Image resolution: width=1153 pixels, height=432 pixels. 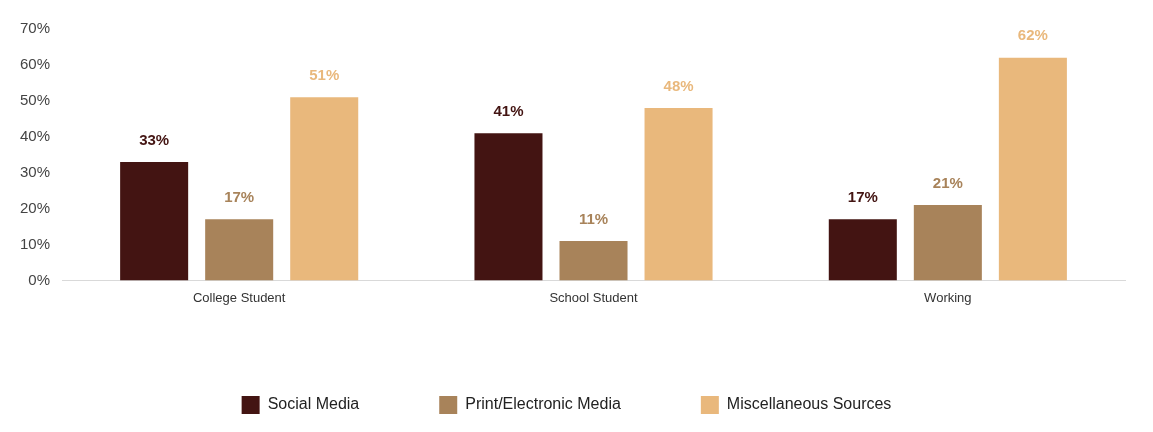 I want to click on y-tick-label: 10%, so click(x=35, y=243).